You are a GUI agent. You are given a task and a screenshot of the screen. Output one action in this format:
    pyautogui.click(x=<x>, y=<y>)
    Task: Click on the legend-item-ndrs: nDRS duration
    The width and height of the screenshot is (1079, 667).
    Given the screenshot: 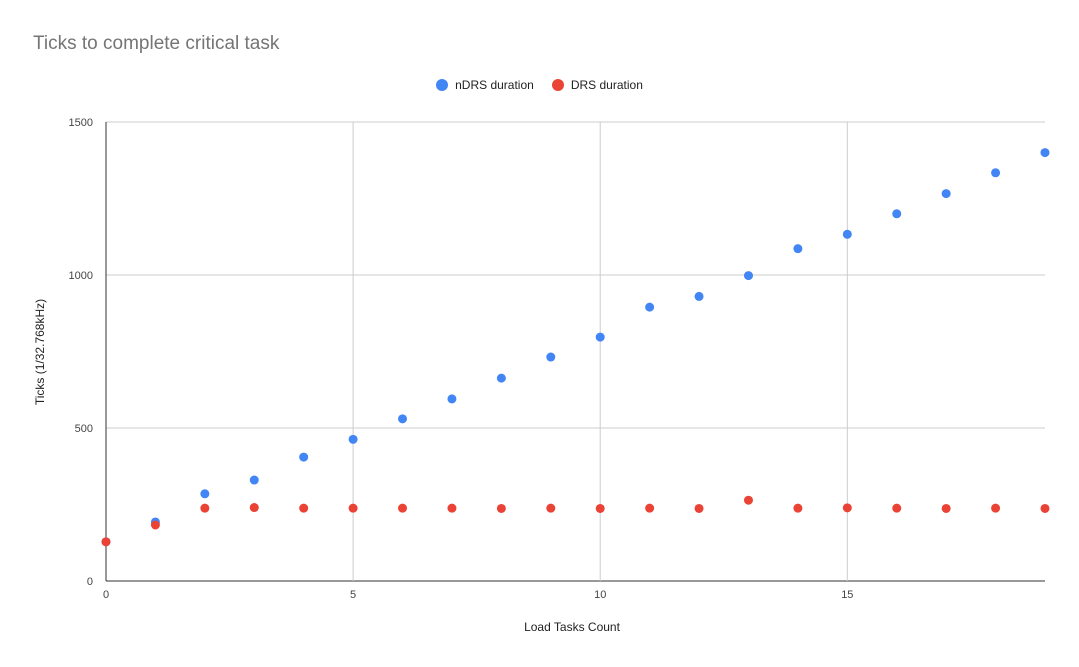 What is the action you would take?
    pyautogui.click(x=485, y=85)
    